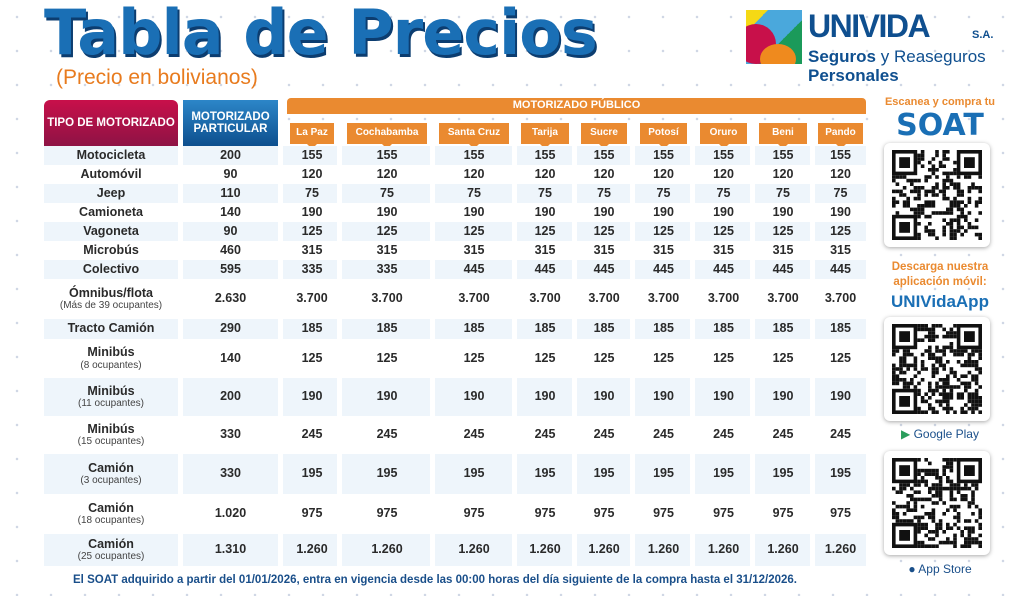  I want to click on vehicle-type: Minibús, so click(111, 428).